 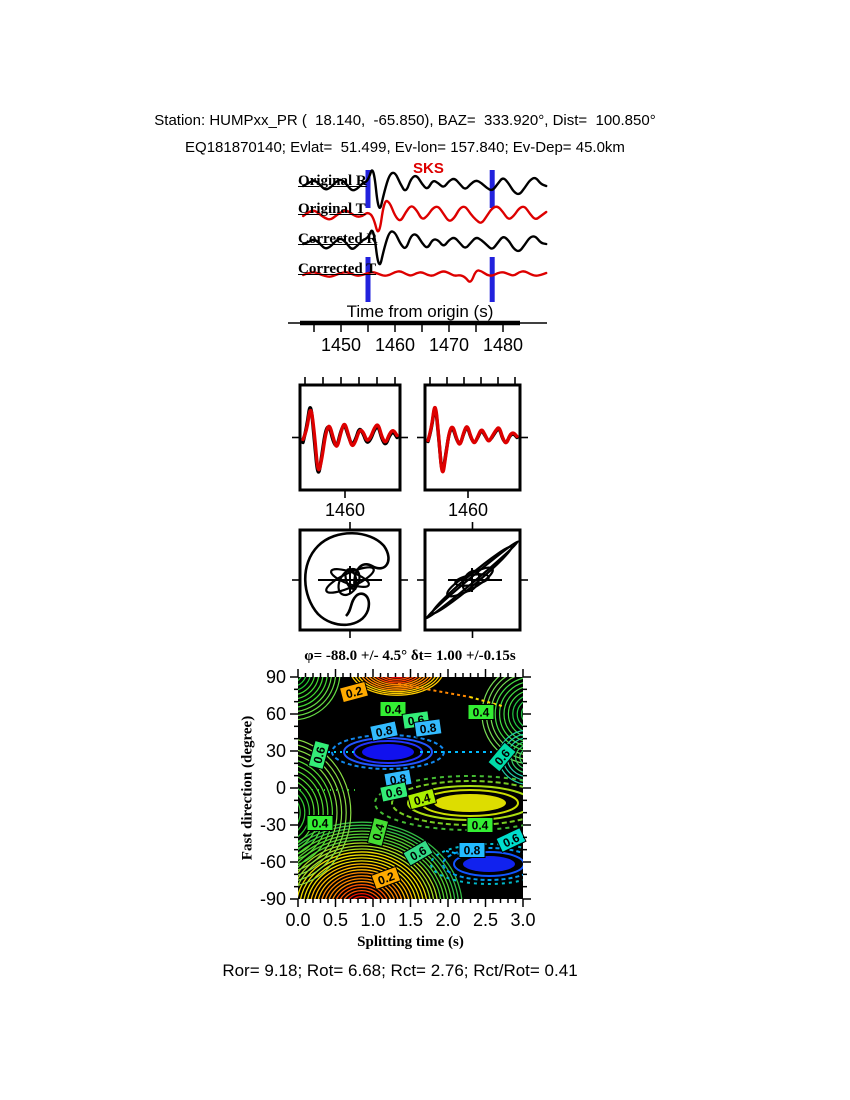 I want to click on svg-text: 1480, so click(x=503, y=345).